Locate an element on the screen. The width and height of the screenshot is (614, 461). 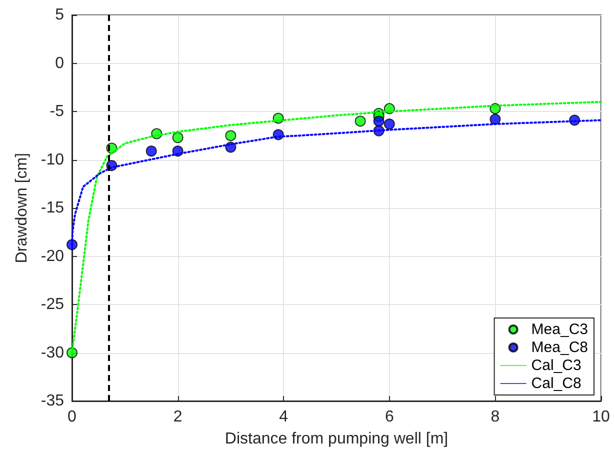
x-tick-label: 8 is located at coordinates (495, 417).